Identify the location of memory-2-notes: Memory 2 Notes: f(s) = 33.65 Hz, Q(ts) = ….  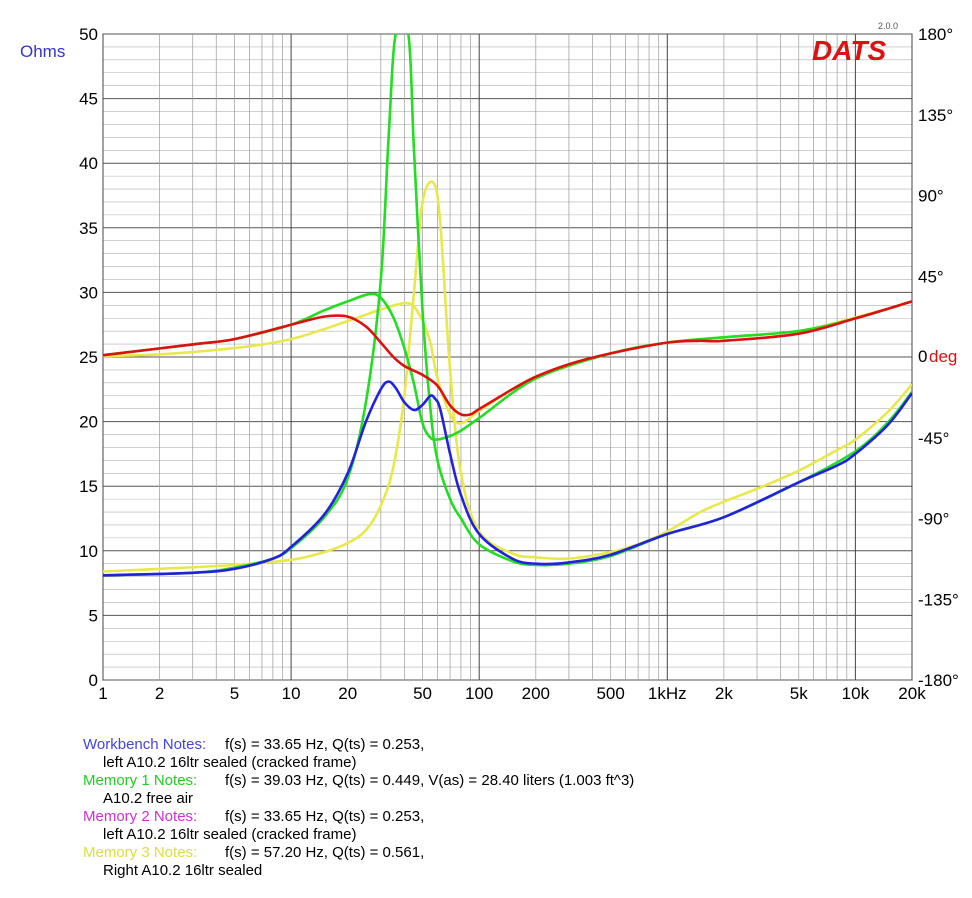
(358, 817).